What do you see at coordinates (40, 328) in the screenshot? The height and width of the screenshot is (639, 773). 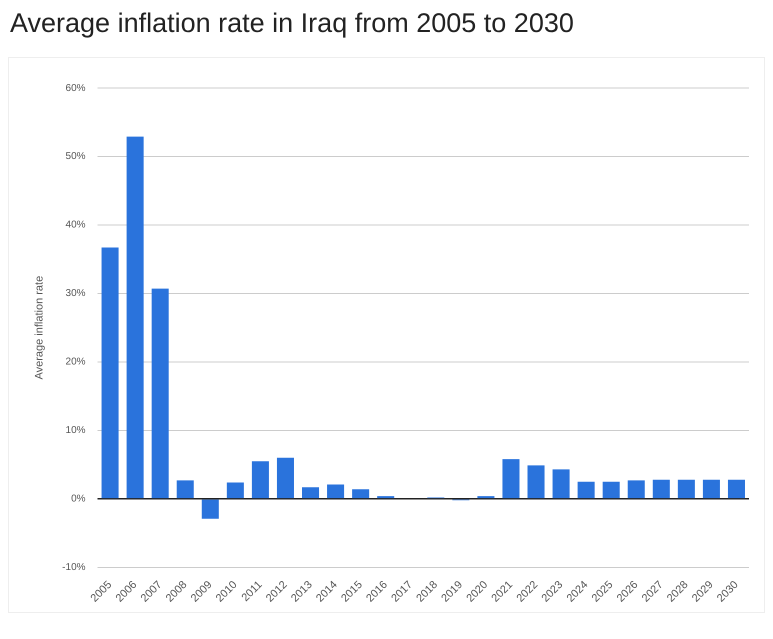 I see `y-axis-title: Average inflation rate` at bounding box center [40, 328].